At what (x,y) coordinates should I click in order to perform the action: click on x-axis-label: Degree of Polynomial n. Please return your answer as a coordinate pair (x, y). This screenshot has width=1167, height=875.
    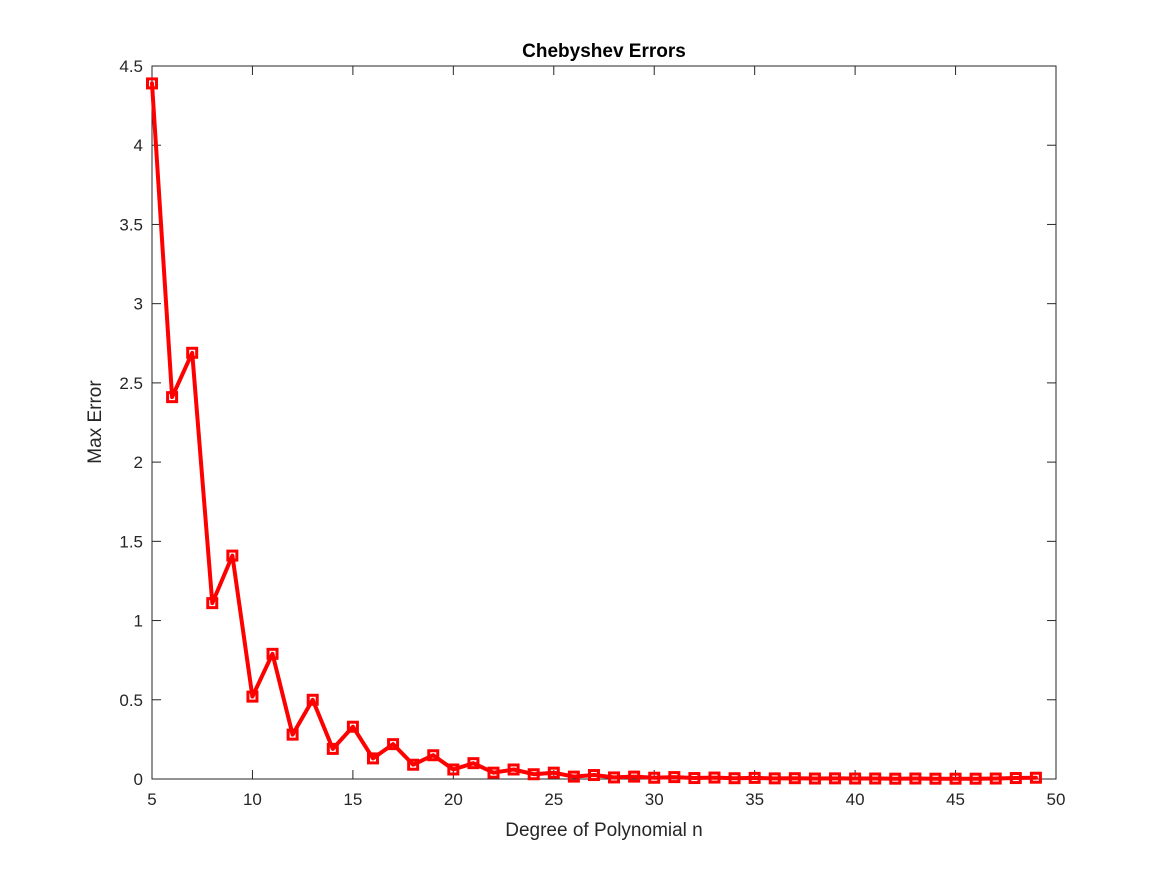
    Looking at the image, I should click on (604, 830).